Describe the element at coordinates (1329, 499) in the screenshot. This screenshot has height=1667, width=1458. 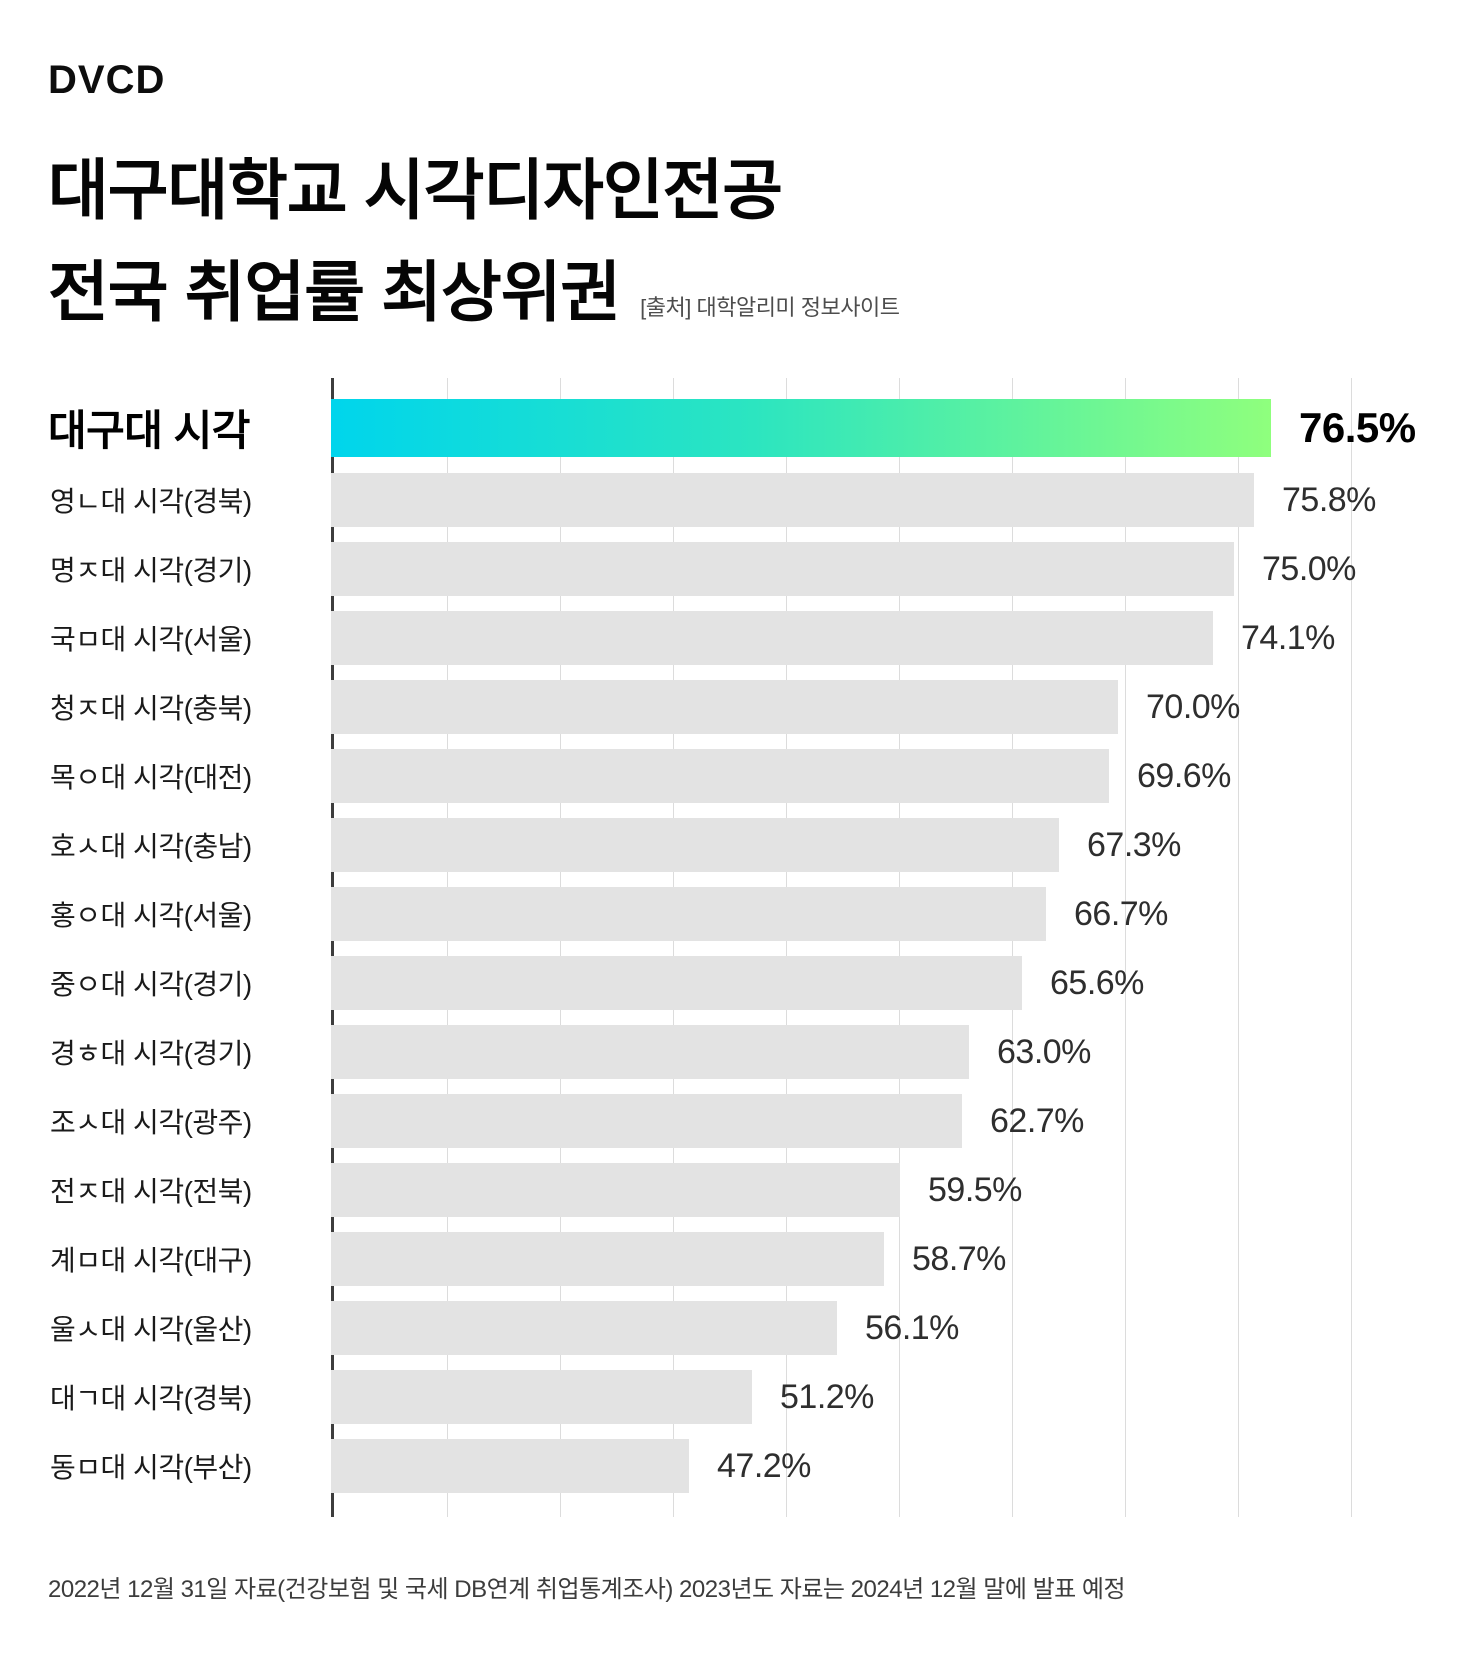
I see `value-label: 75.8%` at that location.